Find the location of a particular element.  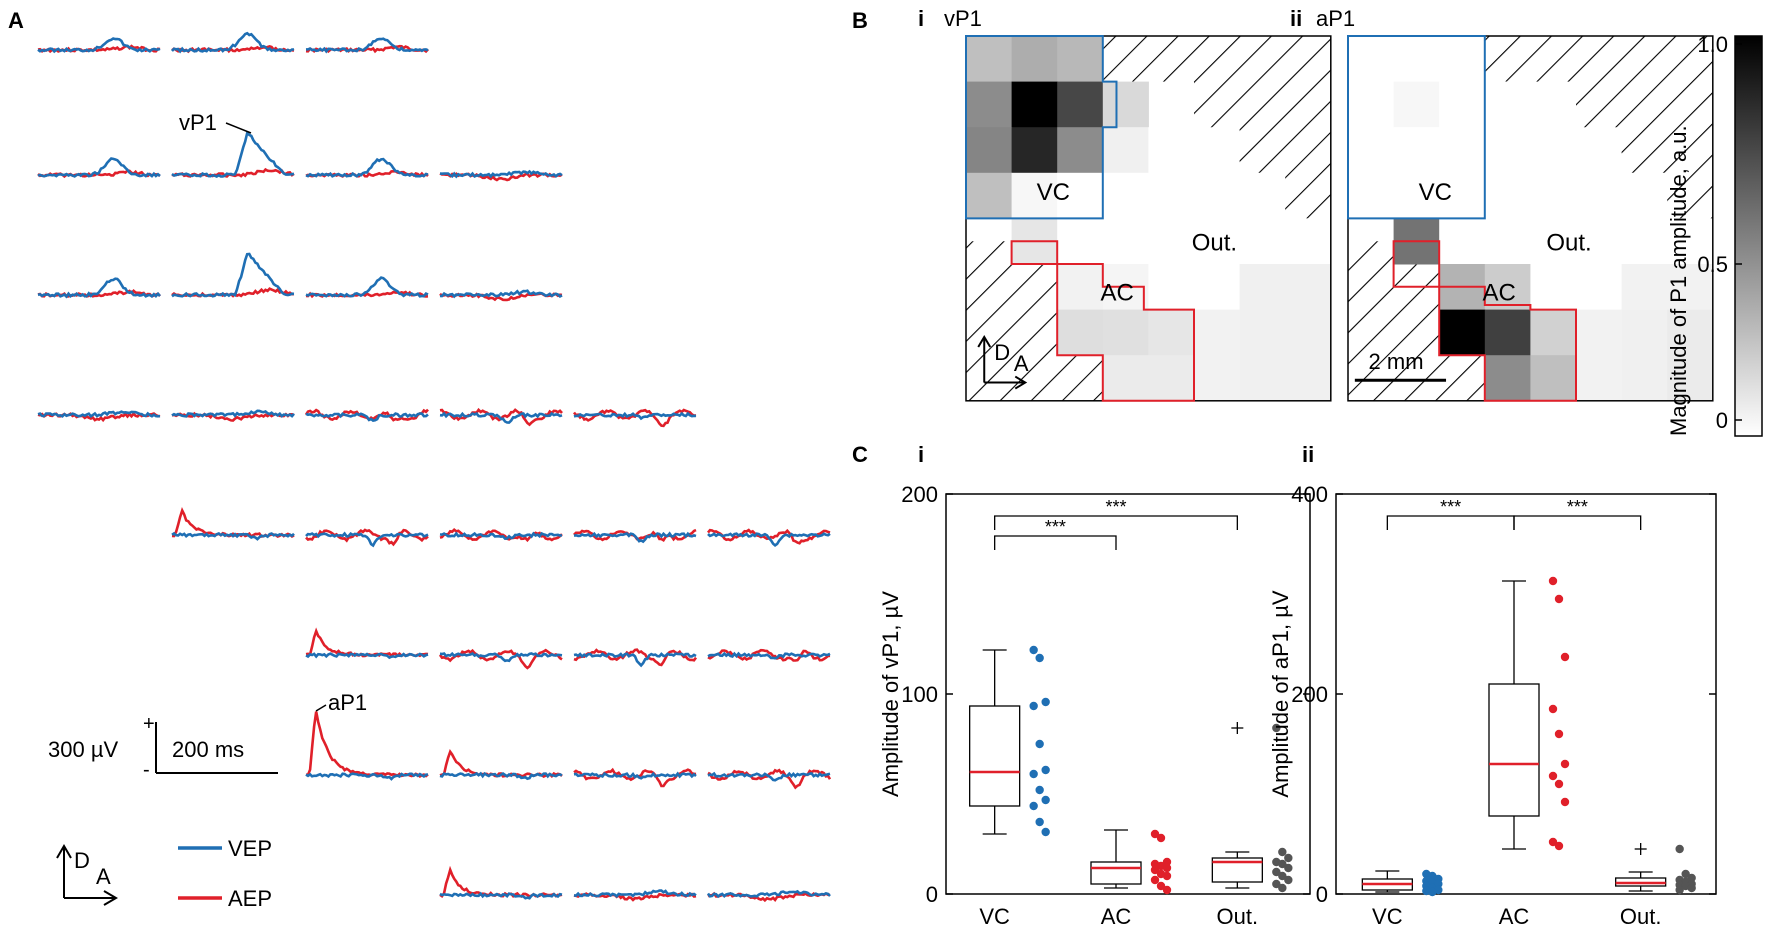

map-axis-a-label: A is located at coordinates (1021, 363).